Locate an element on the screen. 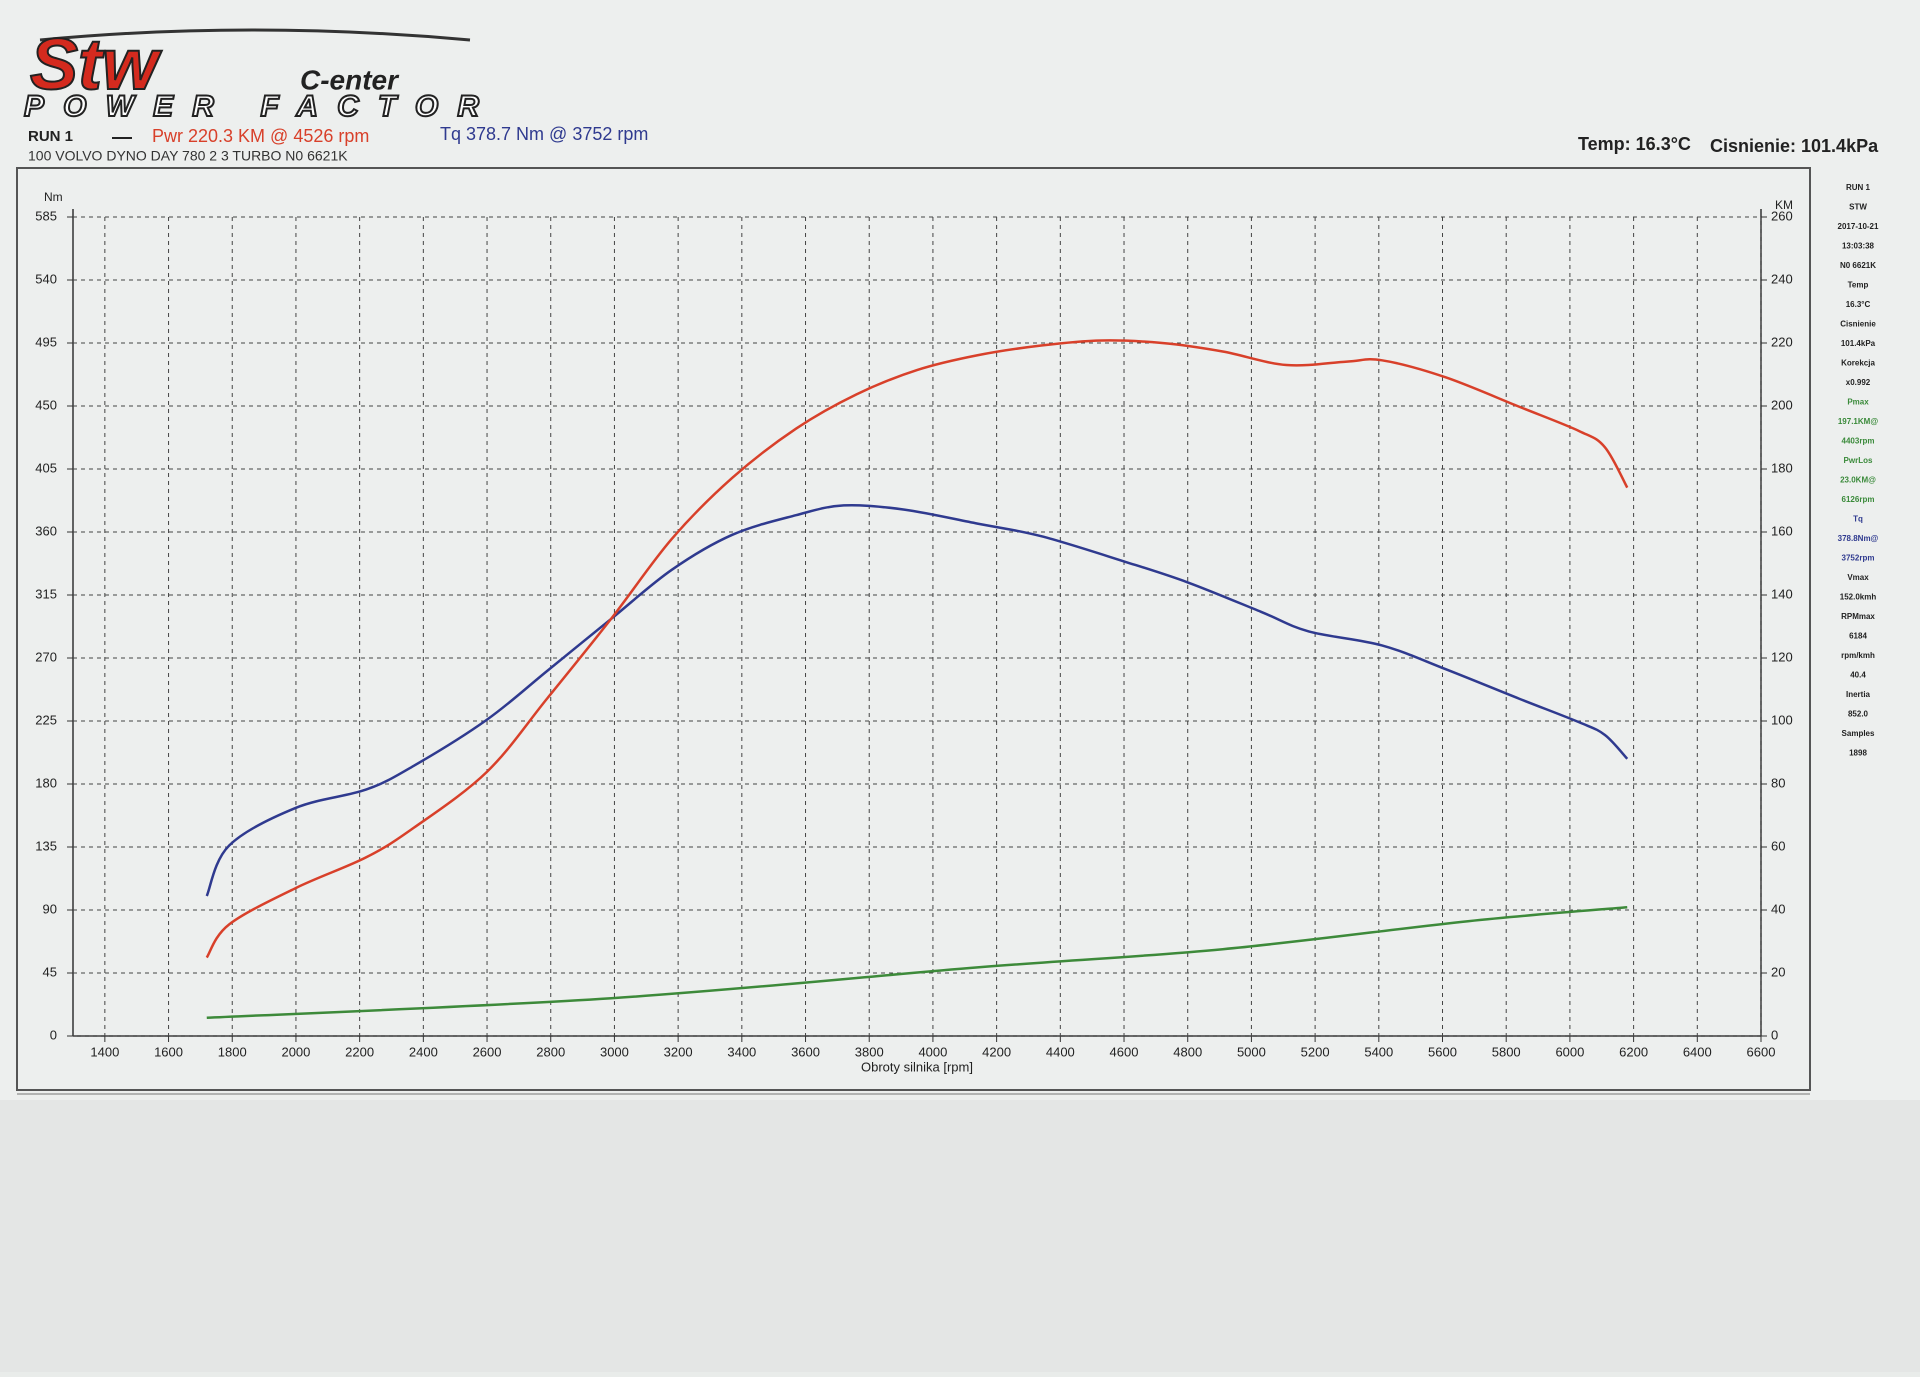 The image size is (1920, 1377). side-panel-entry: STW is located at coordinates (1858, 207).